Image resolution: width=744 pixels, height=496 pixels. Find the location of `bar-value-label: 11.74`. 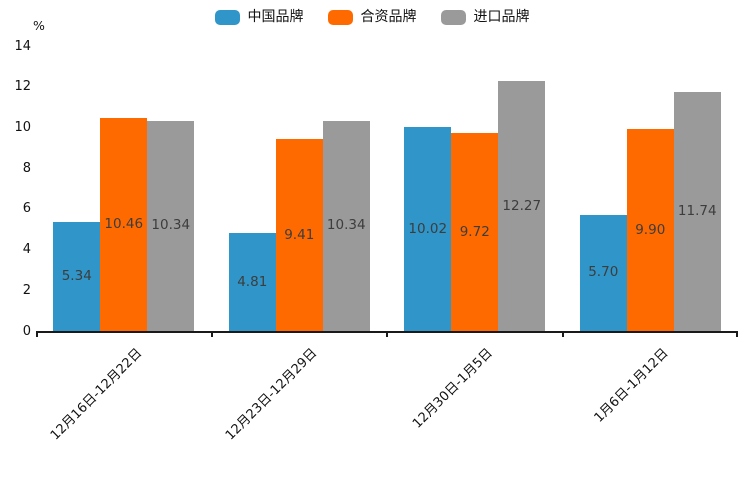

bar-value-label: 11.74 is located at coordinates (697, 211).